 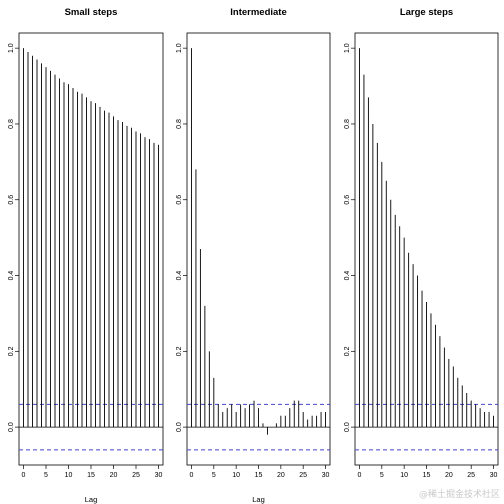 What do you see at coordinates (459, 494) in the screenshot?
I see `watermark-text: @稀土掘金技术社区` at bounding box center [459, 494].